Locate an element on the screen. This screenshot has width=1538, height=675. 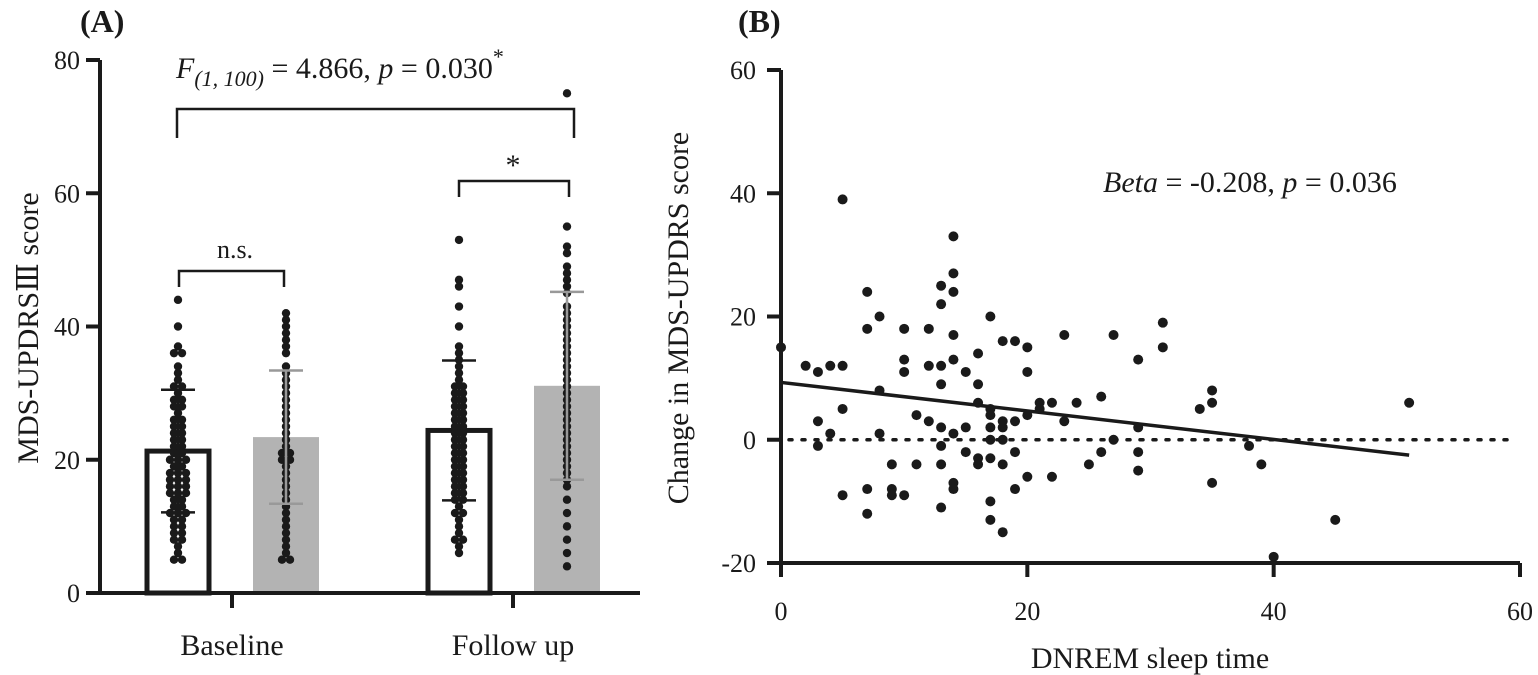
panel-b-y-axis-title: Change in MDS-UPDRS score is located at coordinates (678, 318).